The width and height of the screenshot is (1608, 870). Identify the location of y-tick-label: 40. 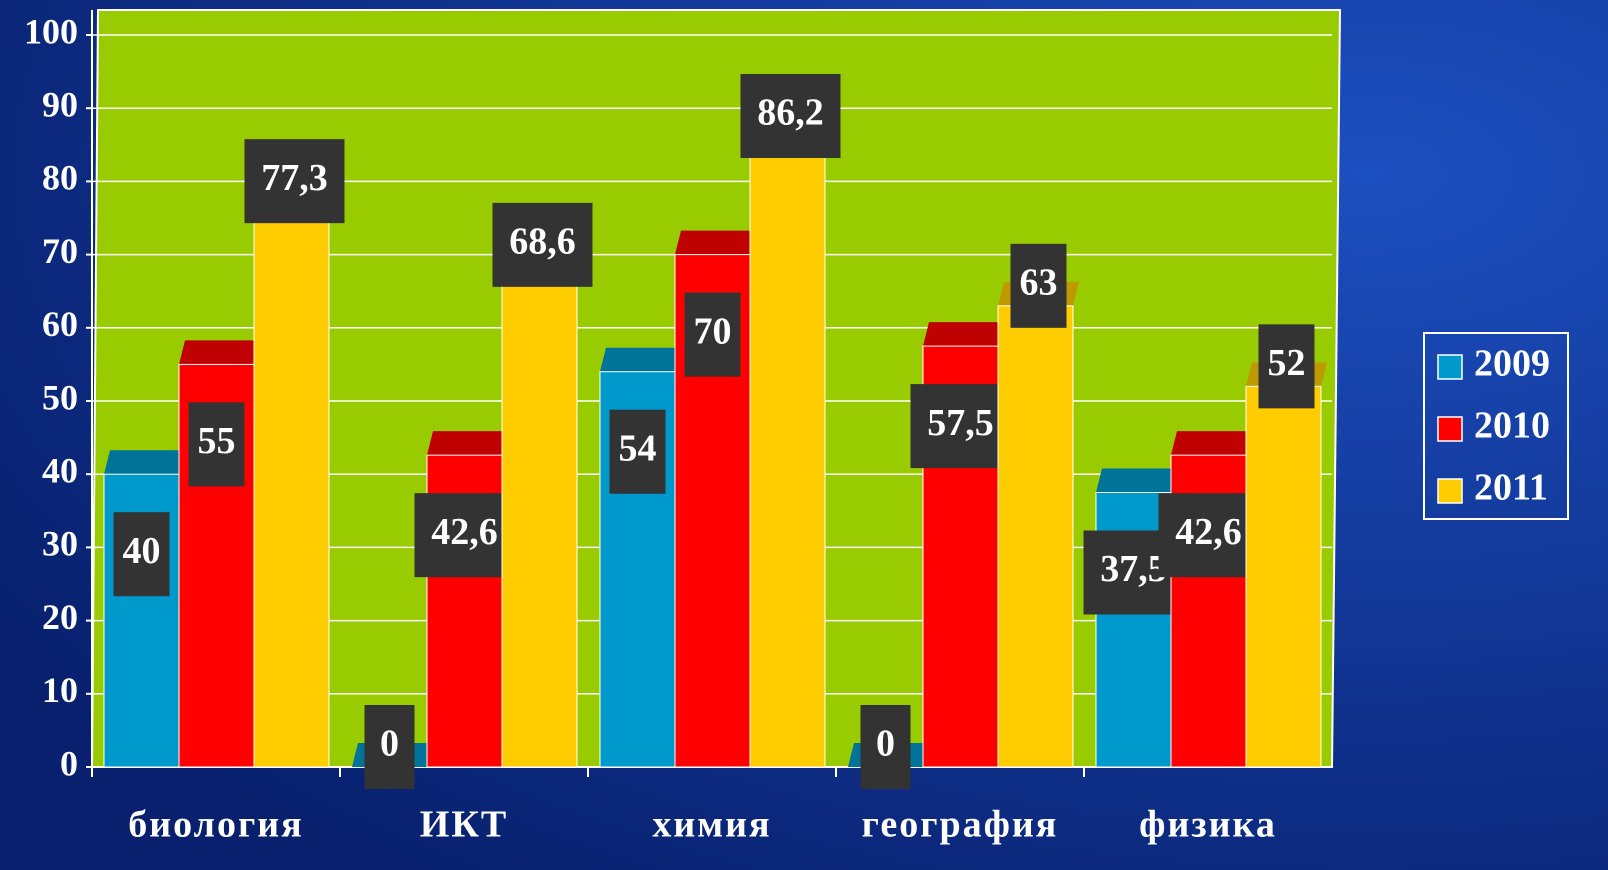
(60, 470).